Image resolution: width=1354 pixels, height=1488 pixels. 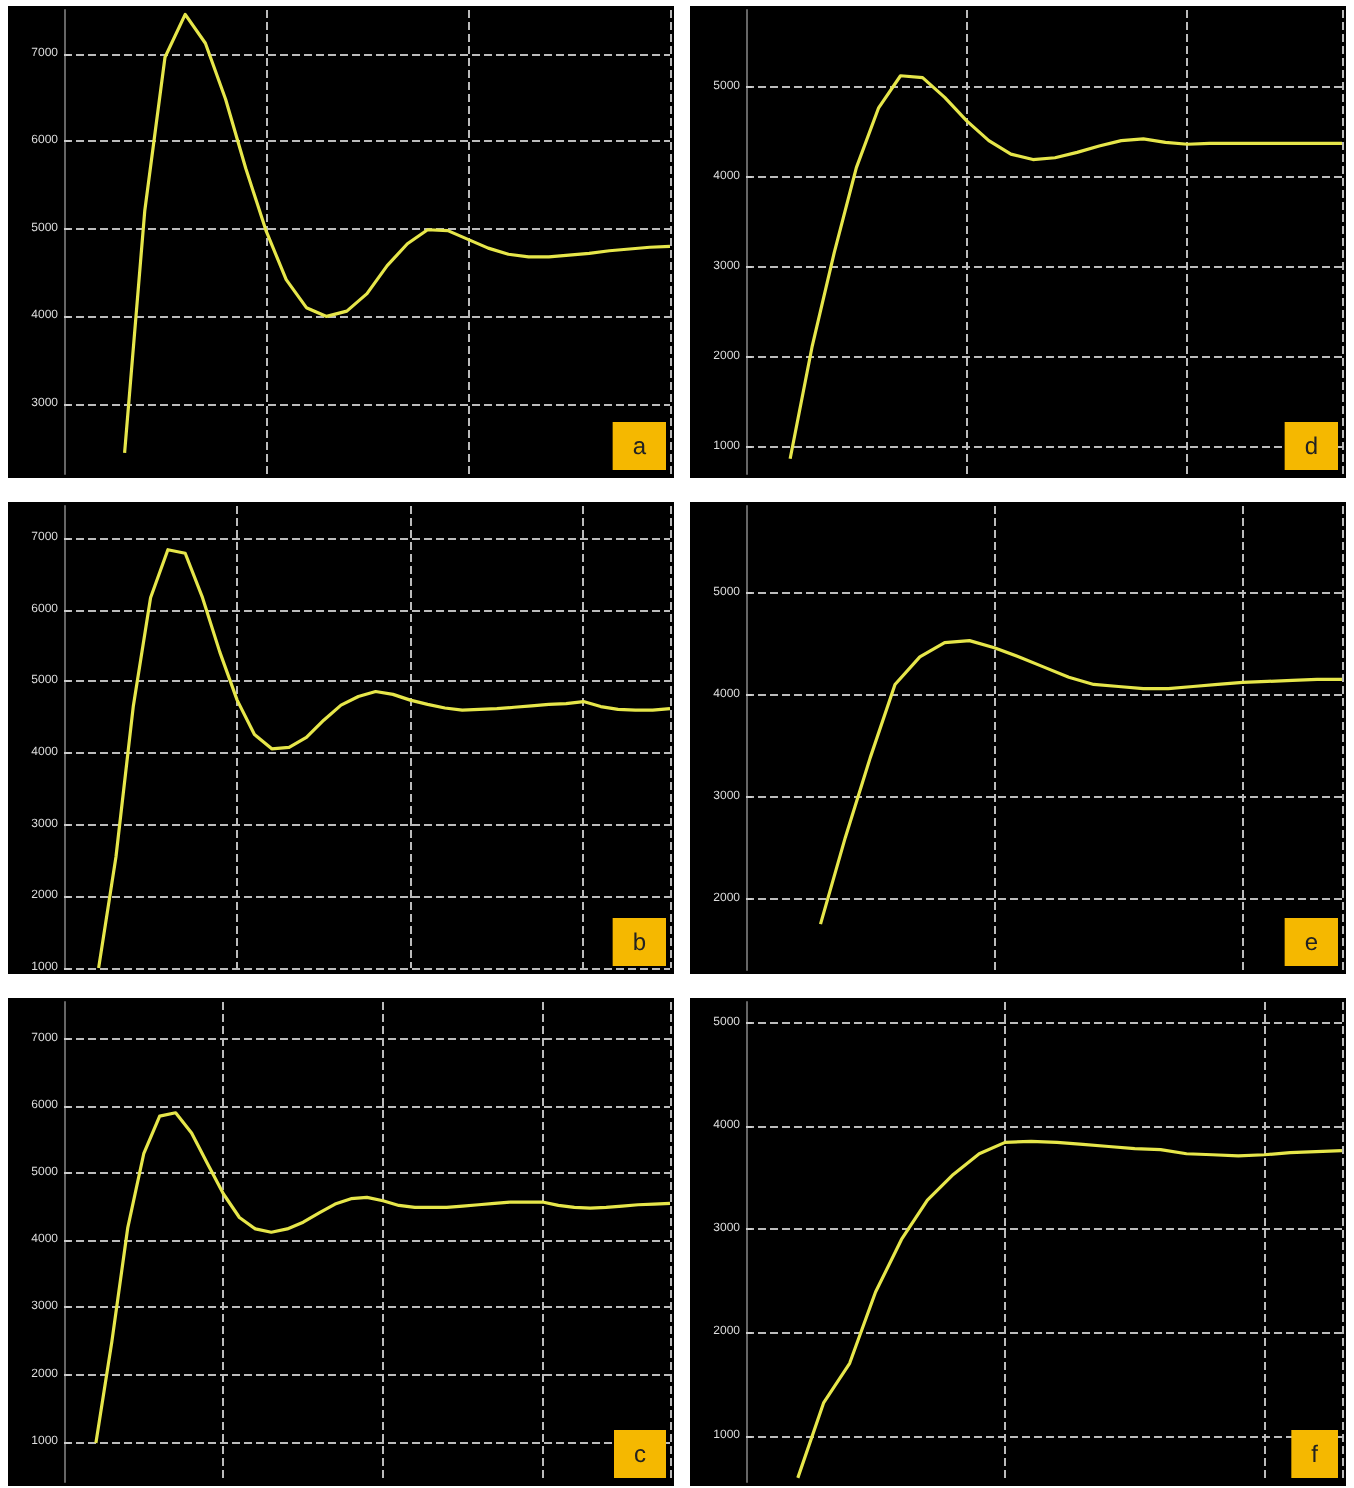 I want to click on text: e, so click(x=1311, y=942).